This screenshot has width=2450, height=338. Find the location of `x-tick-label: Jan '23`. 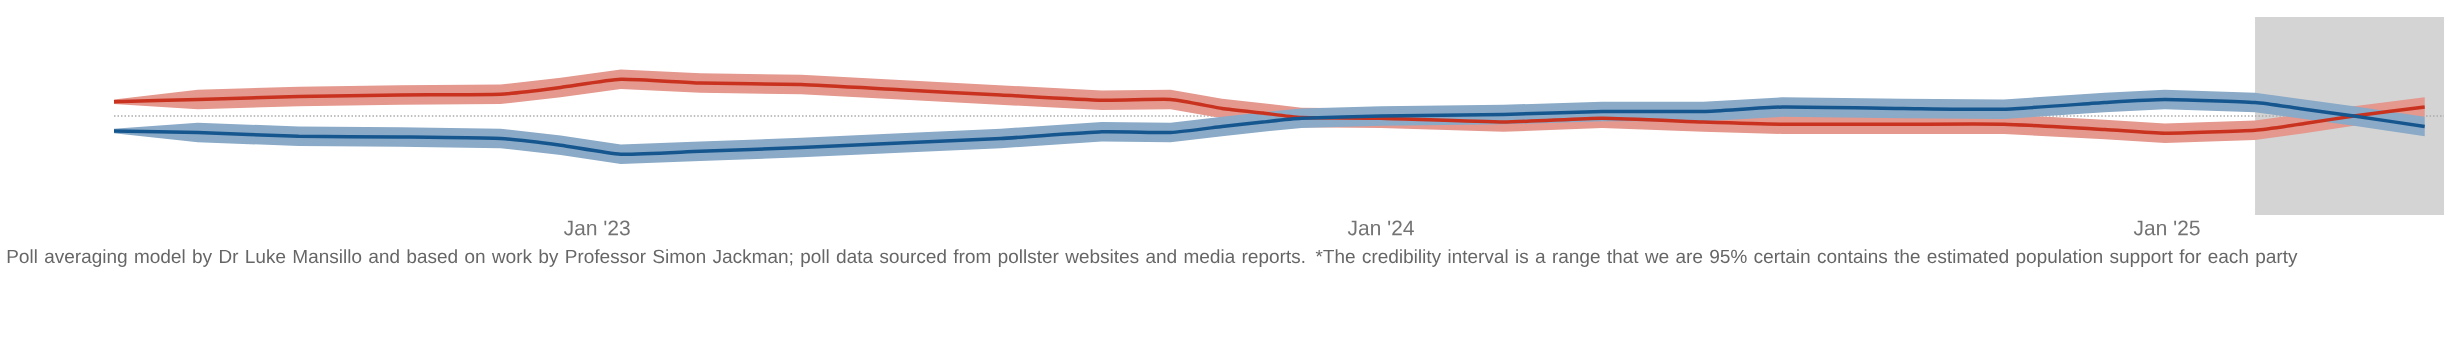

x-tick-label: Jan '23 is located at coordinates (596, 228).